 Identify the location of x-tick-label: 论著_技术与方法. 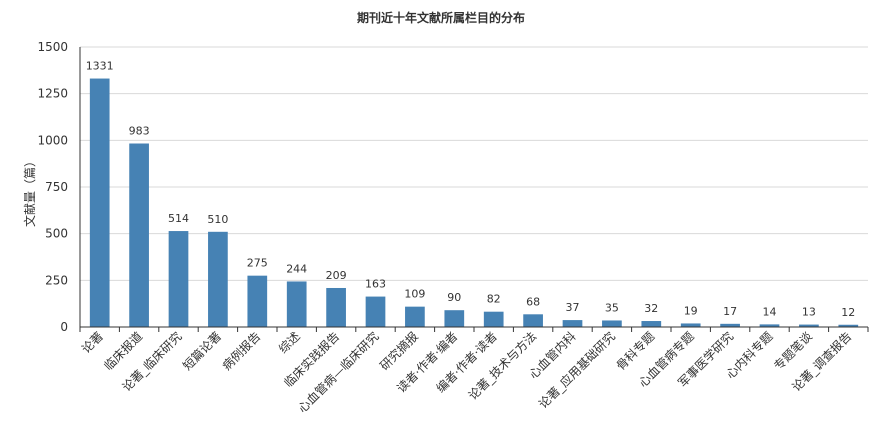
(502, 366).